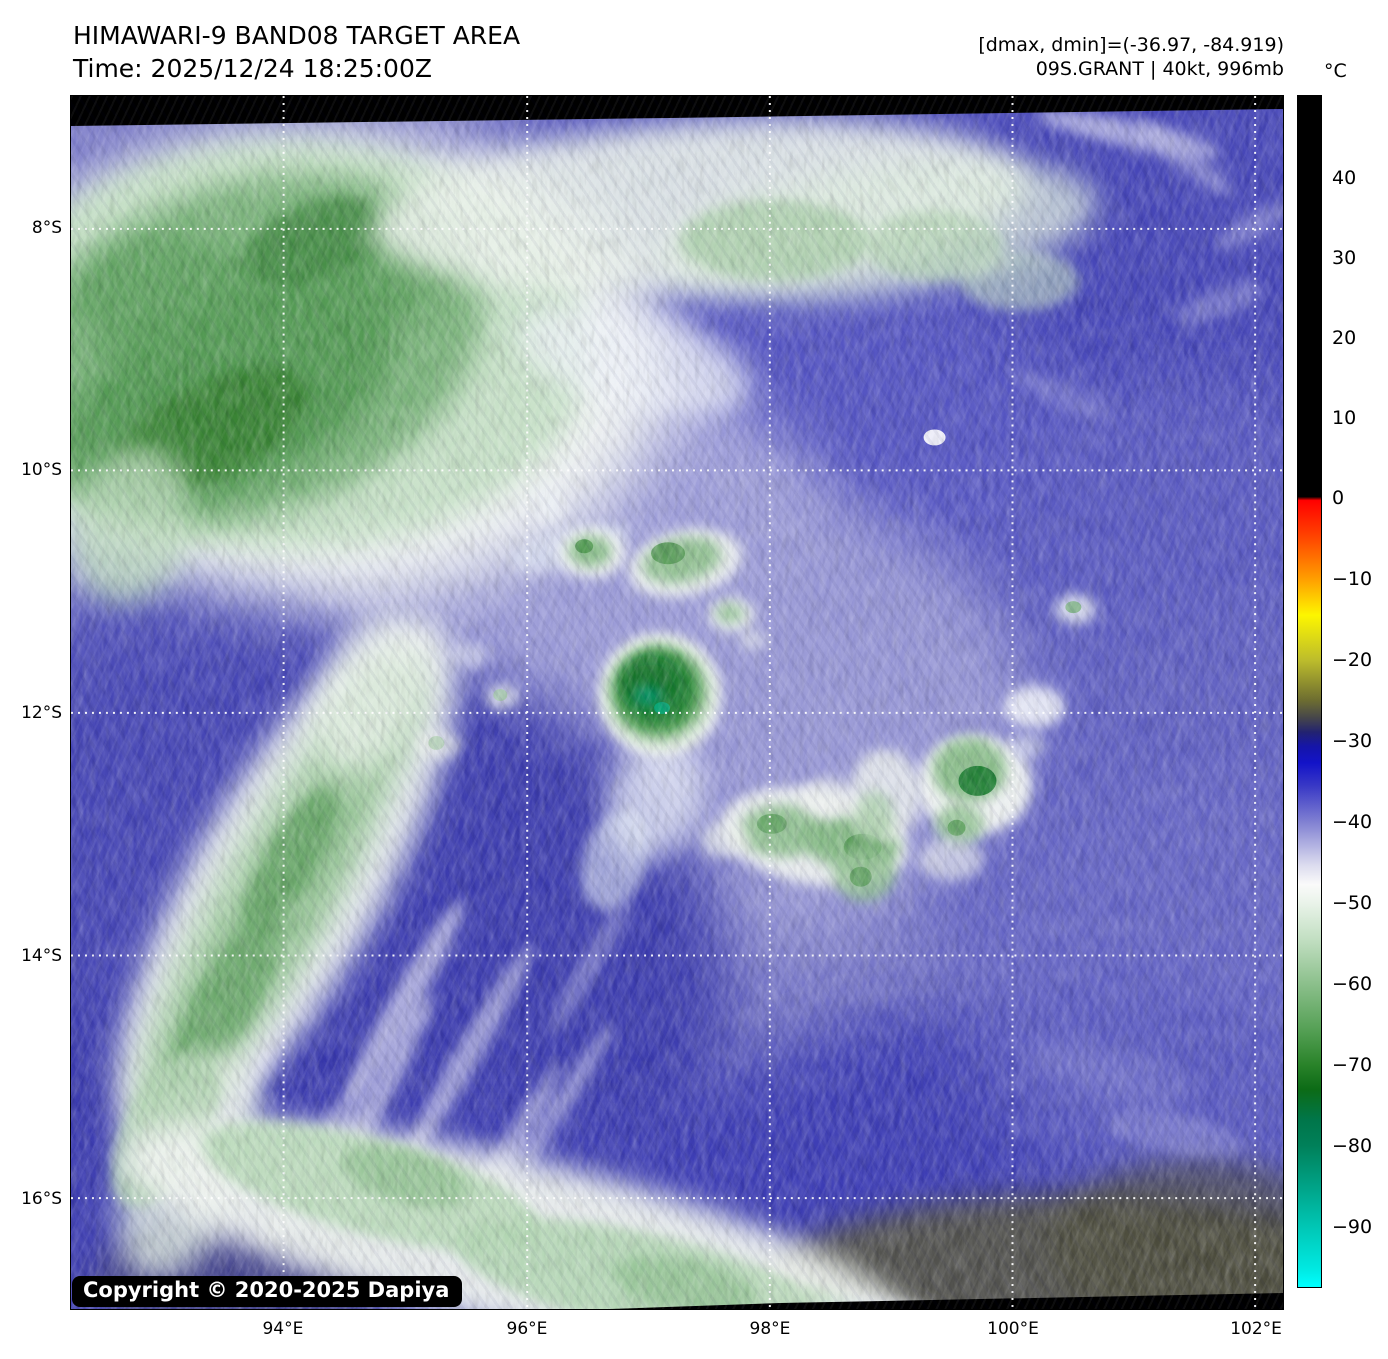  Describe the element at coordinates (41, 712) in the screenshot. I see `lat-tick-label: 12°S` at that location.